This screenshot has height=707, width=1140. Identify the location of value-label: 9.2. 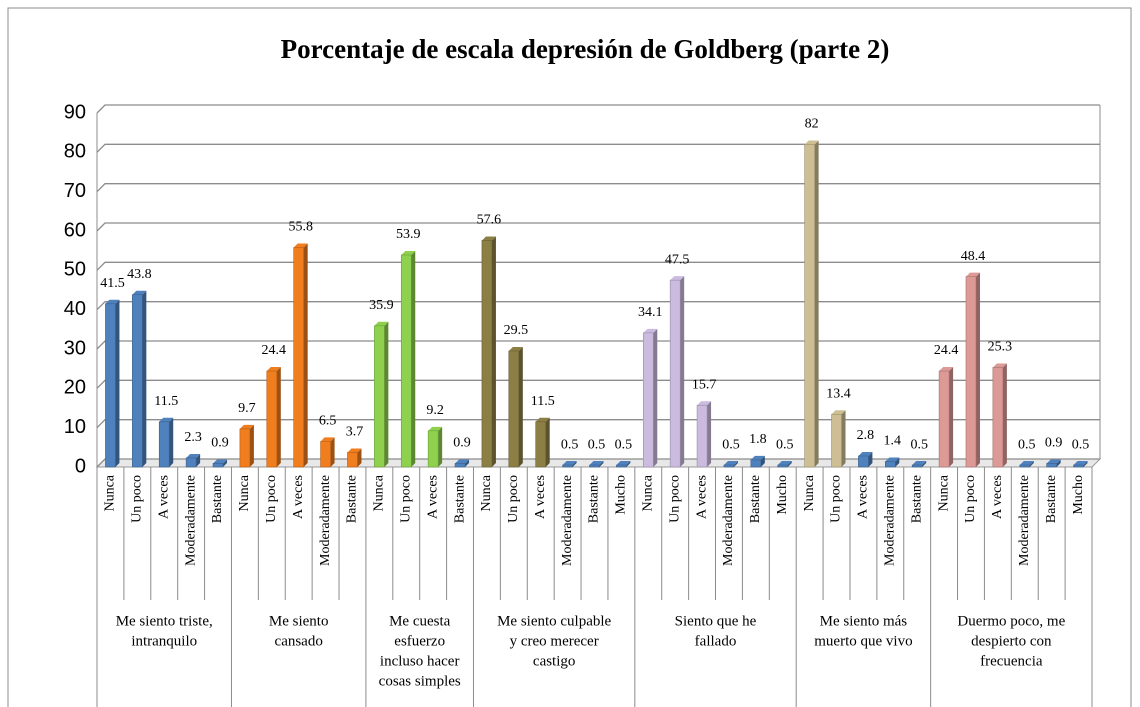
(435, 410).